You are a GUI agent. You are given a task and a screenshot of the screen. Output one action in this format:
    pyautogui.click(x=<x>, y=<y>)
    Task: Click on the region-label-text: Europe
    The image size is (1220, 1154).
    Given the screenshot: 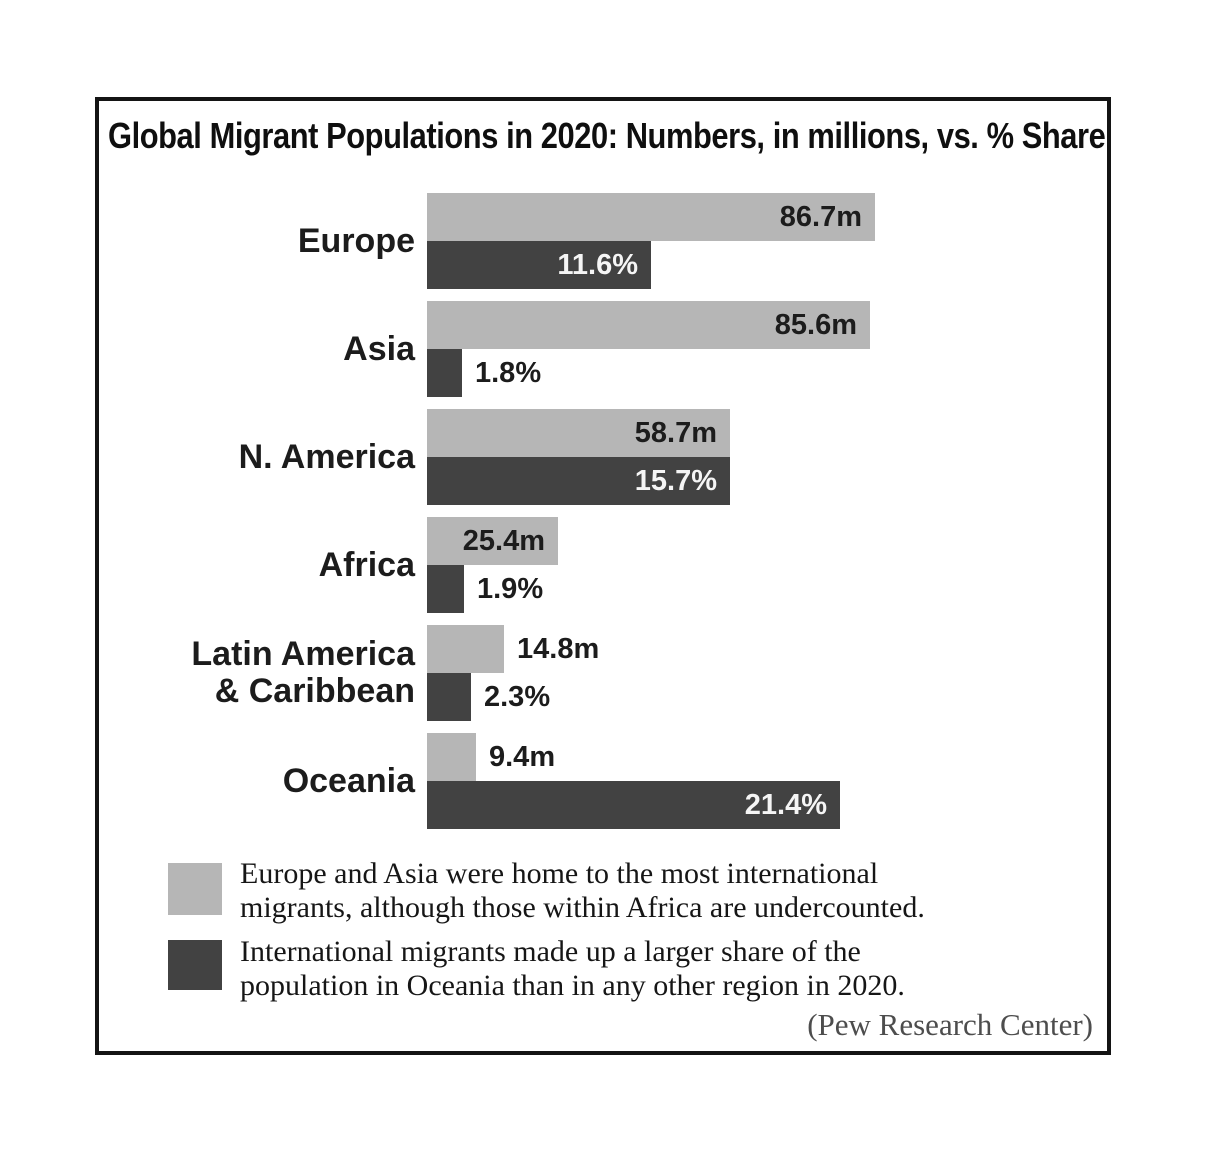 What is the action you would take?
    pyautogui.click(x=356, y=240)
    